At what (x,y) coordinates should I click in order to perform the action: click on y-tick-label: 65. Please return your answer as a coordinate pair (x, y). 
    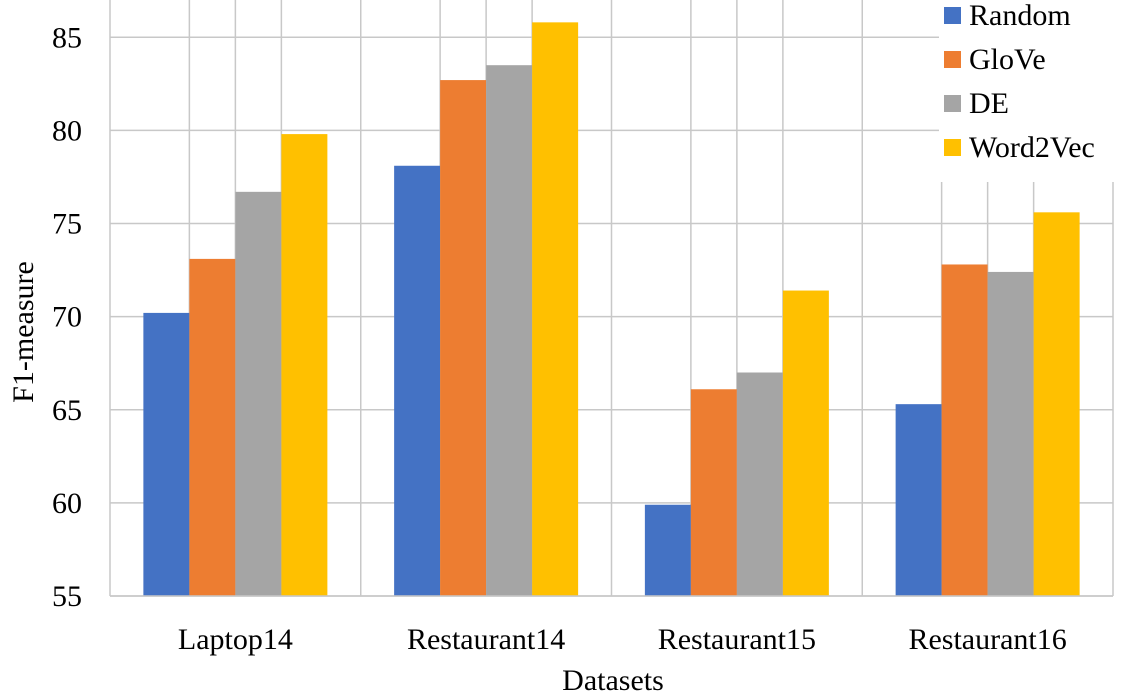
    Looking at the image, I should click on (67, 410).